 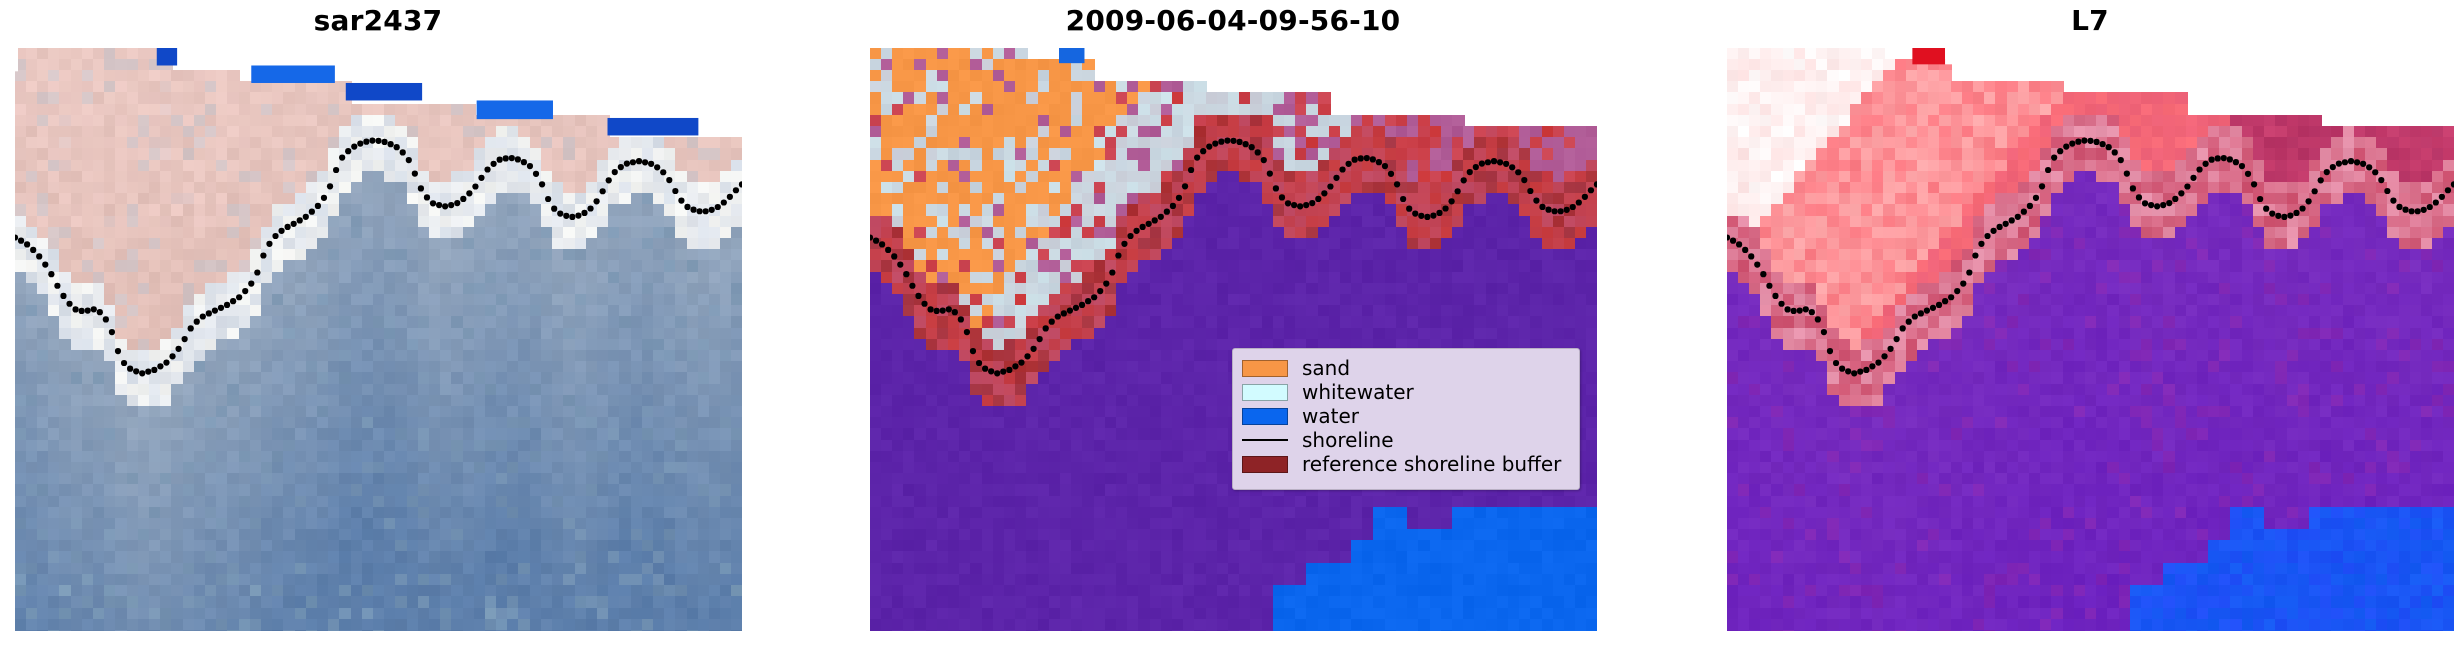 What do you see at coordinates (1432, 464) in the screenshot?
I see `legend-item-label: reference shoreline buffer` at bounding box center [1432, 464].